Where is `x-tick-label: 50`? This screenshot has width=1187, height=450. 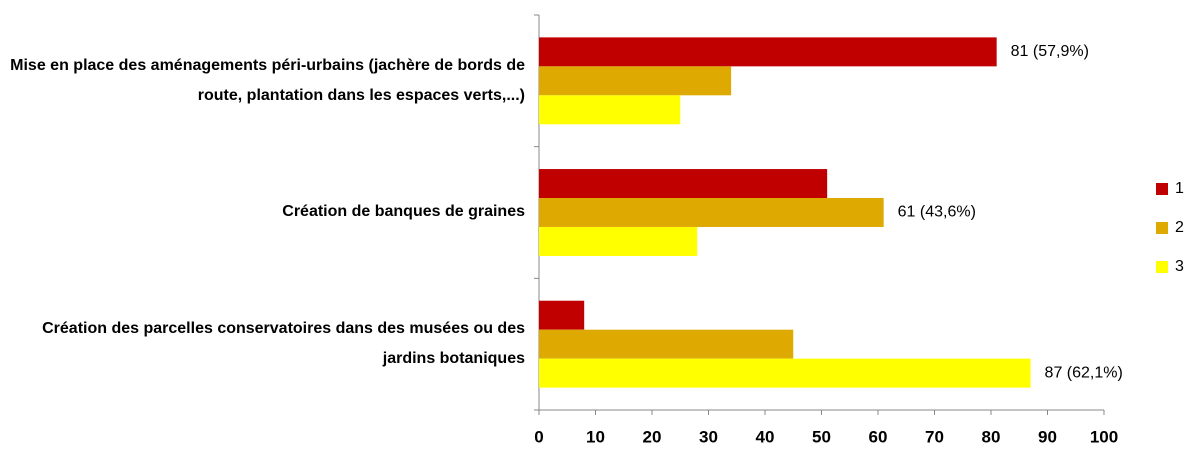
x-tick-label: 50 is located at coordinates (821, 436).